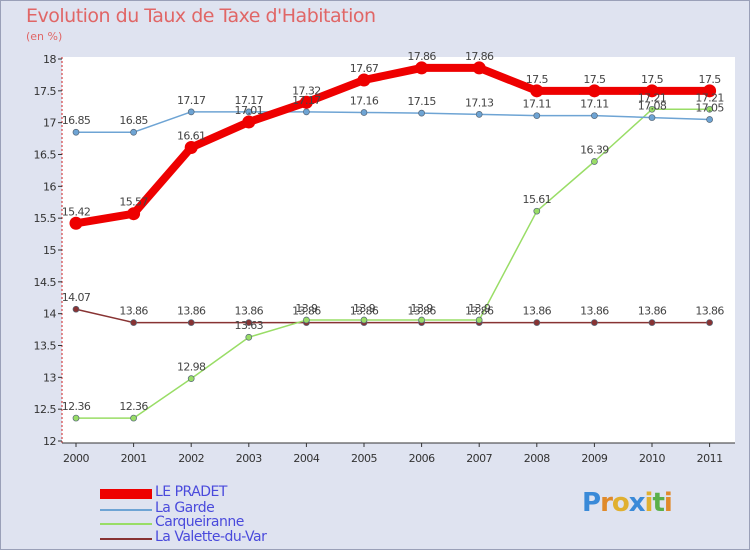 This screenshot has height=550, width=750. What do you see at coordinates (199, 522) in the screenshot?
I see `legend-label-carqueiranne: Carqueiranne` at bounding box center [199, 522].